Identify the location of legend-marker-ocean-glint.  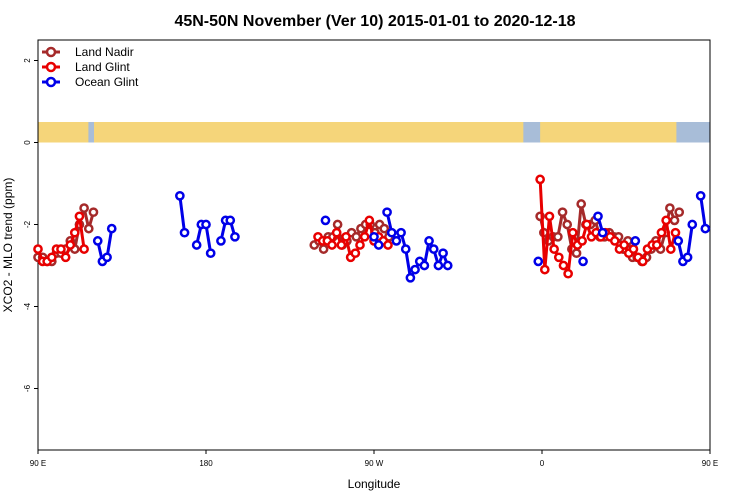
(51, 82).